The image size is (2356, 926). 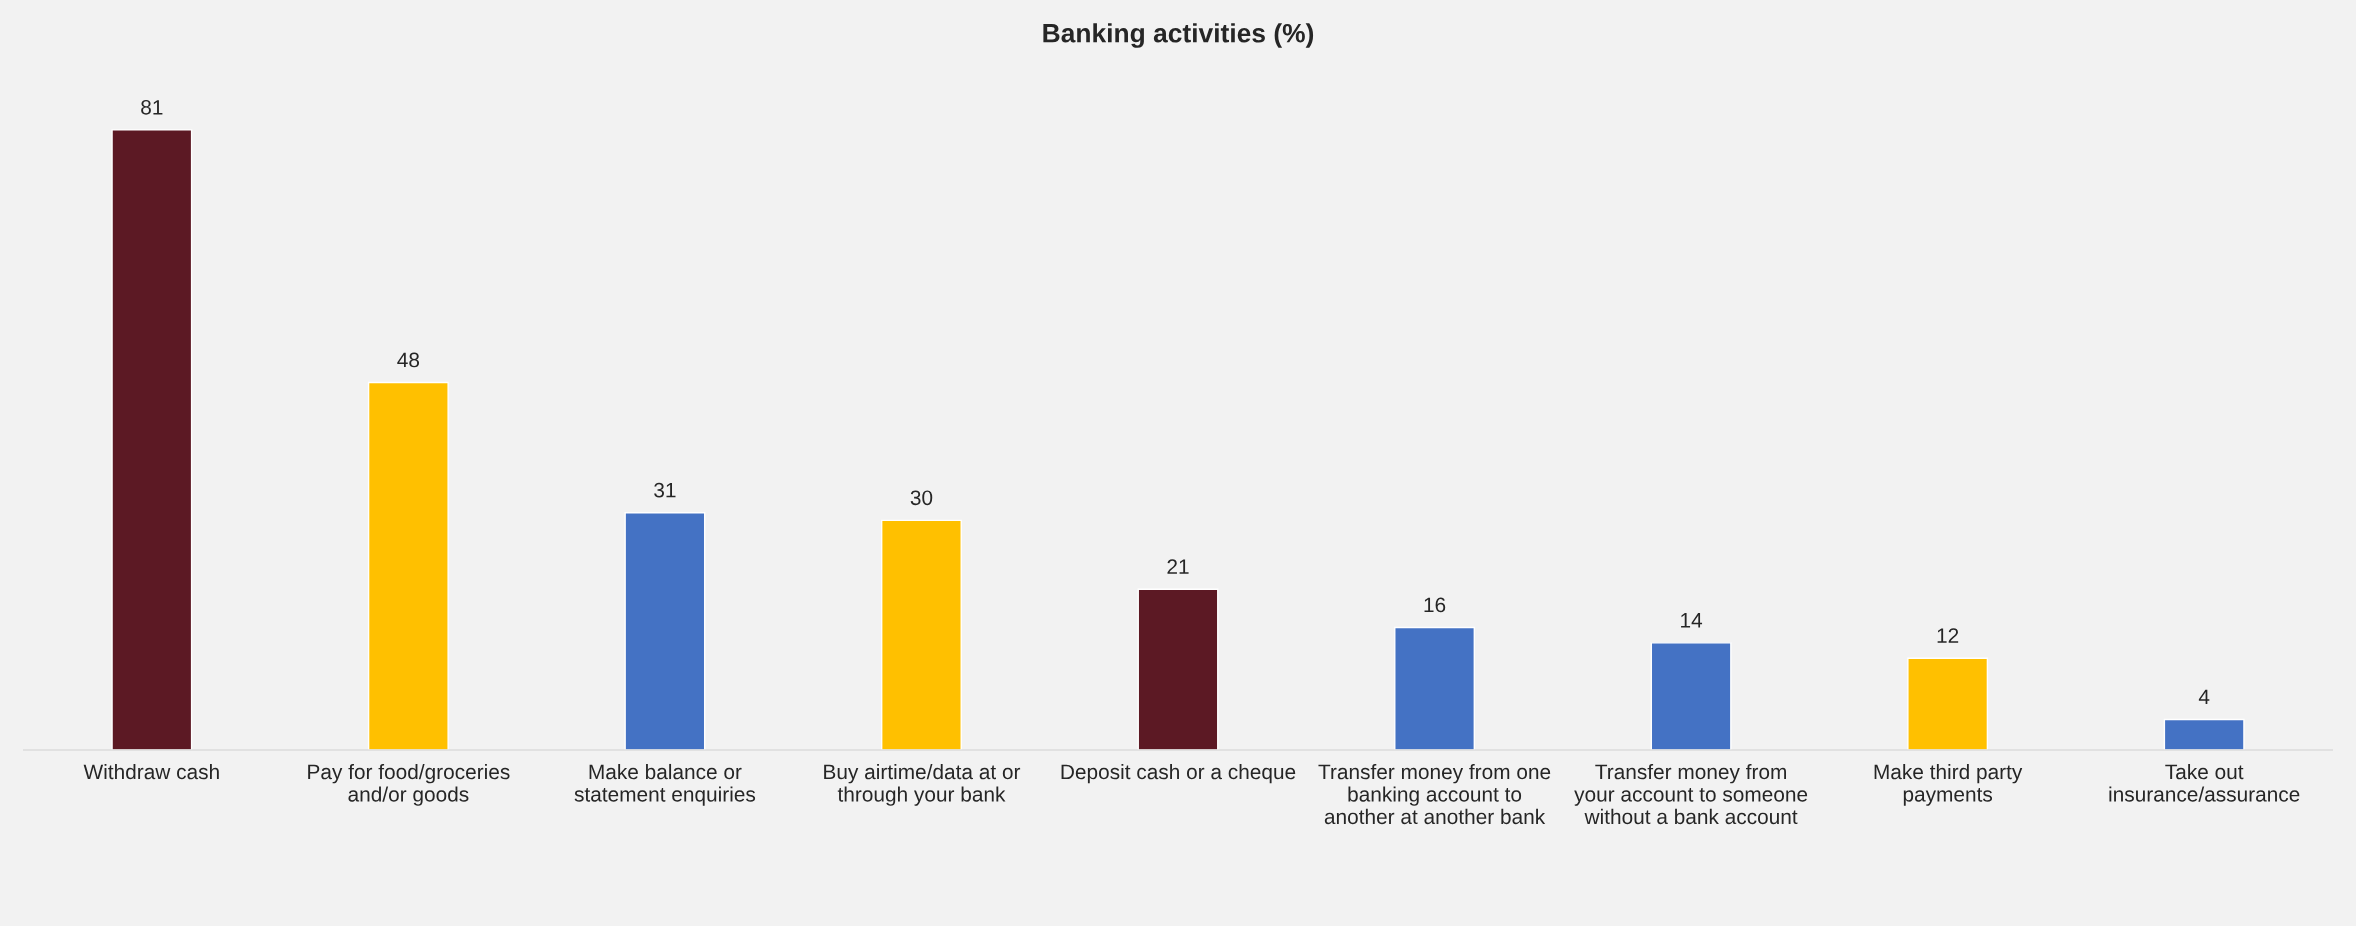 I want to click on x-tick-label: Make third party payments, so click(x=1948, y=784).